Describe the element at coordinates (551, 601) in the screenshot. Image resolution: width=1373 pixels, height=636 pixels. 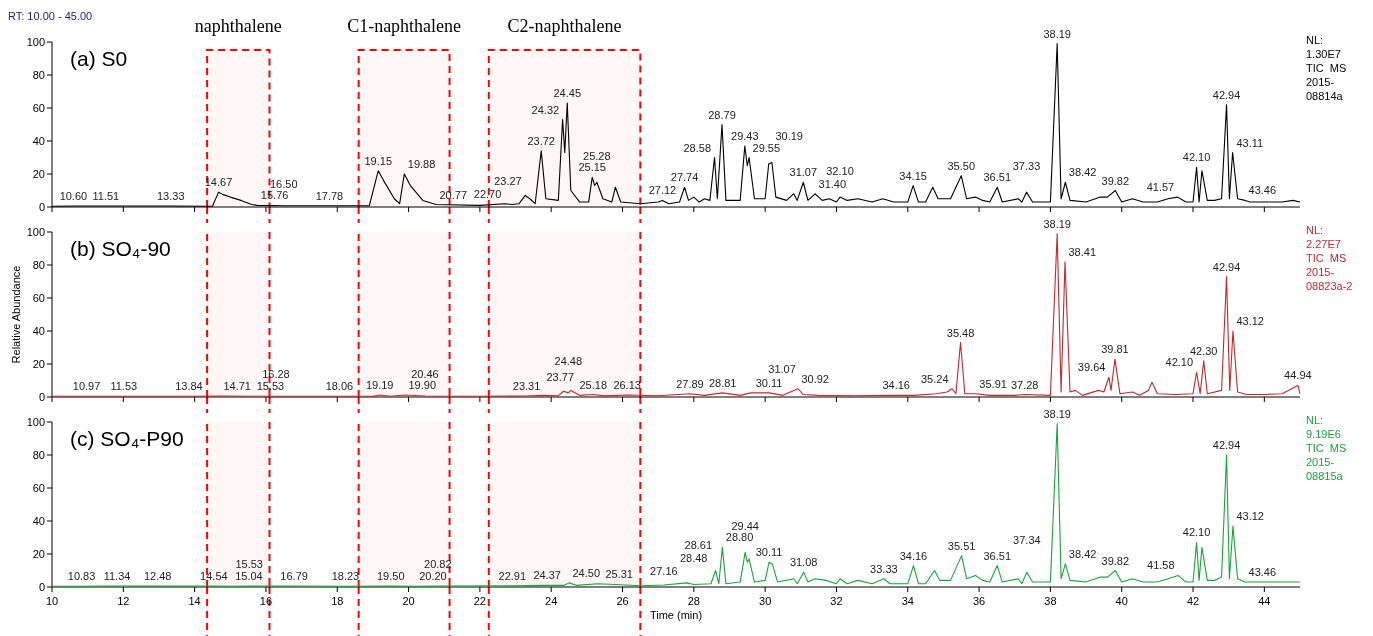
I see `x-tick-label: 24` at that location.